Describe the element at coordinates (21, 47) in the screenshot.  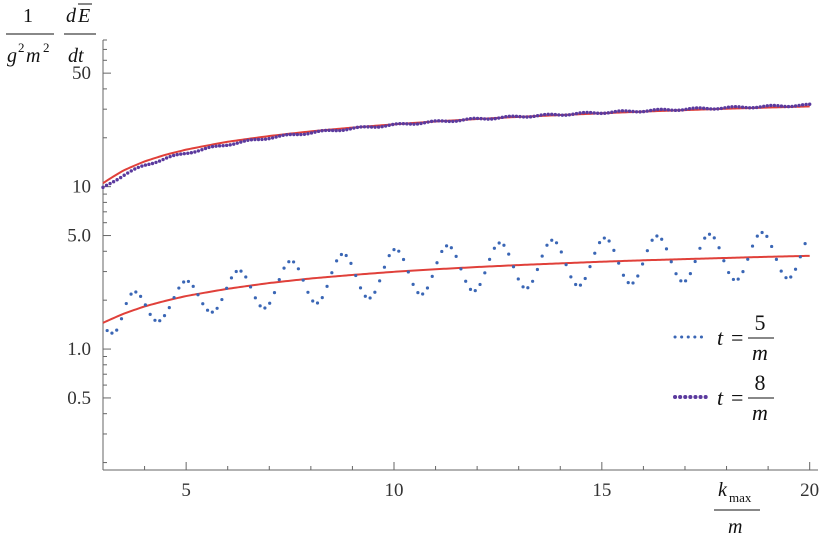
I see `ylabel-frac1-den-exp1: 2` at that location.